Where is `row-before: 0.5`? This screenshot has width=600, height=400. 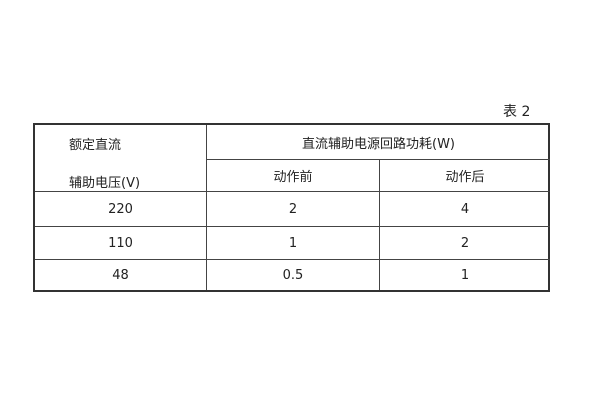
row-before: 0.5 is located at coordinates (293, 275).